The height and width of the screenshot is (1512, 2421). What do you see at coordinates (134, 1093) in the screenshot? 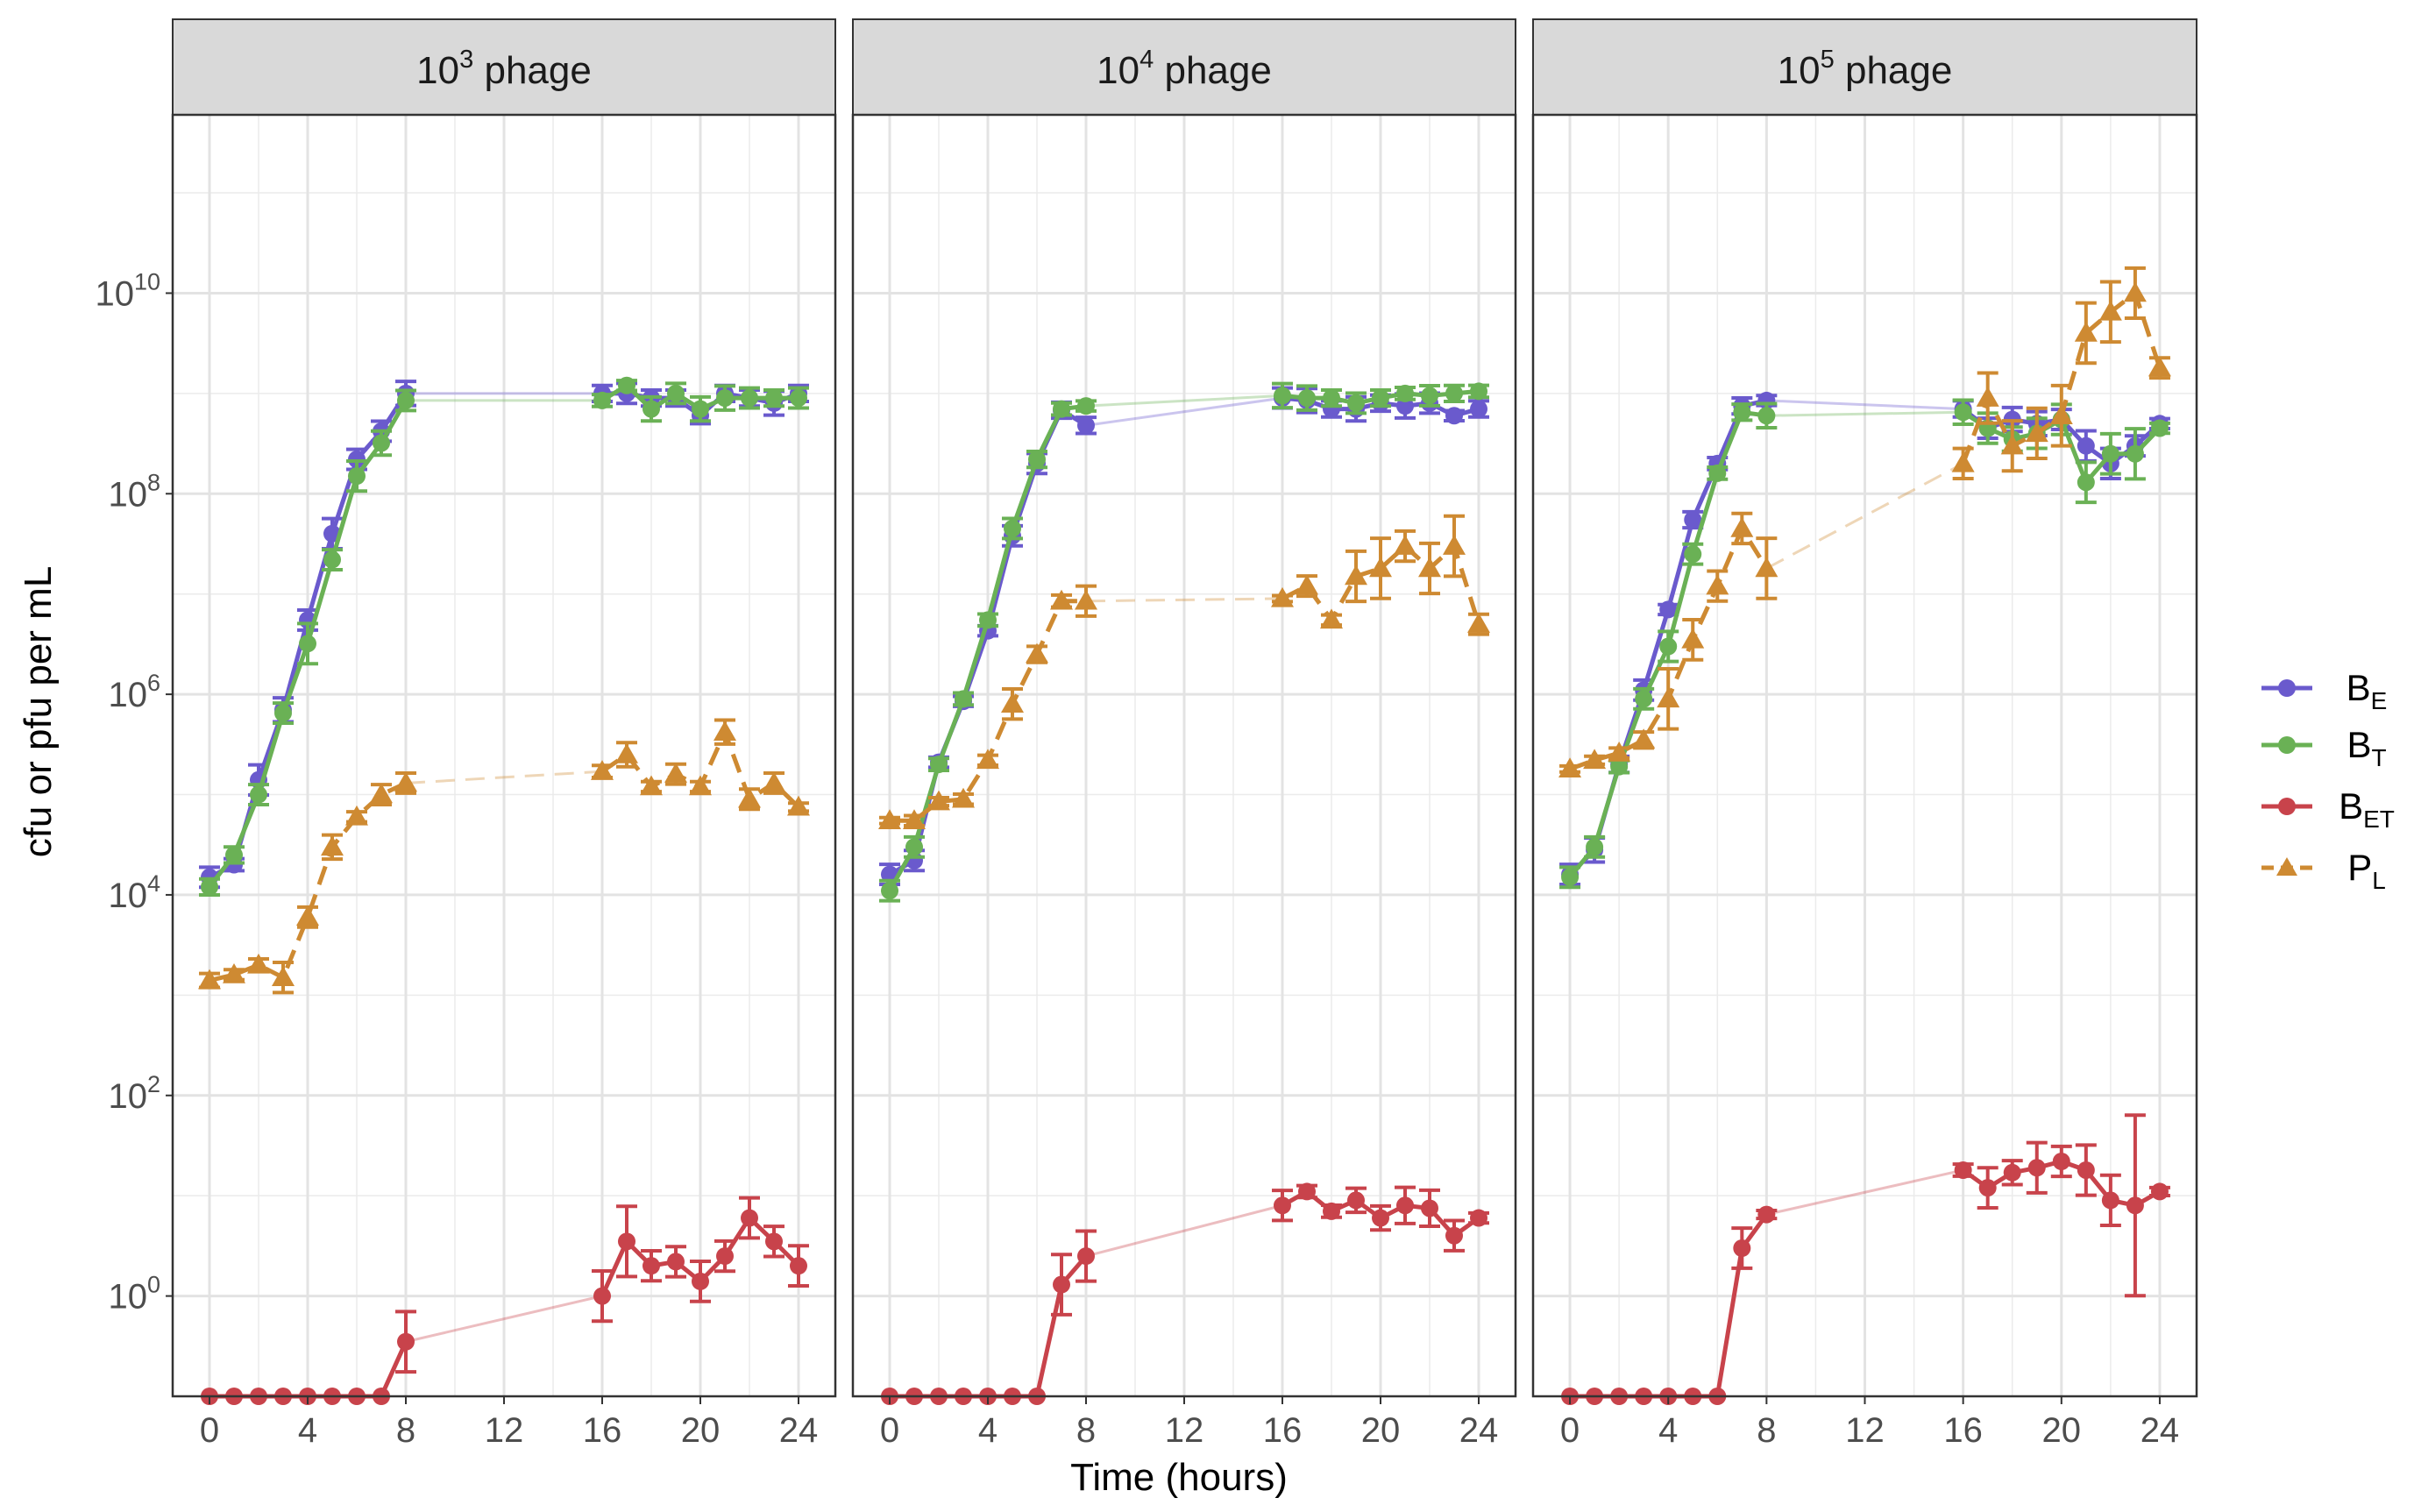
I see `y-tick-label: 10²` at bounding box center [134, 1093].